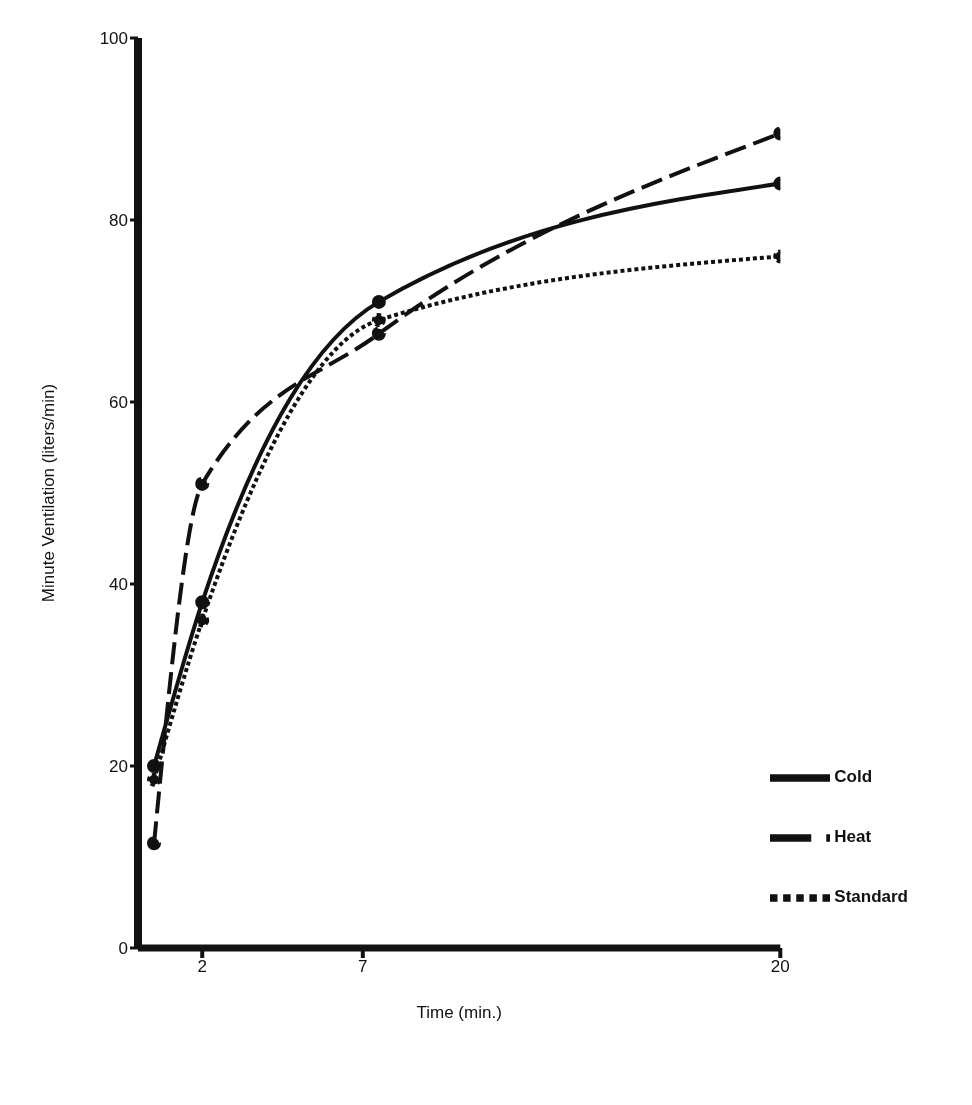  I want to click on y-tick-label: 0, so click(123, 949).